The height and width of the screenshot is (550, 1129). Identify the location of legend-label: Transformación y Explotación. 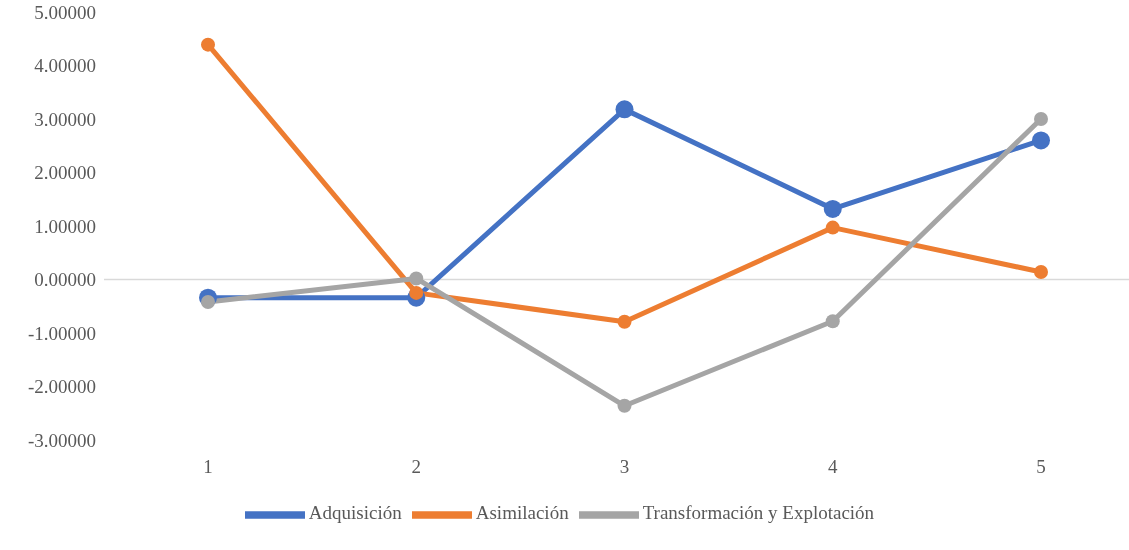
(758, 513).